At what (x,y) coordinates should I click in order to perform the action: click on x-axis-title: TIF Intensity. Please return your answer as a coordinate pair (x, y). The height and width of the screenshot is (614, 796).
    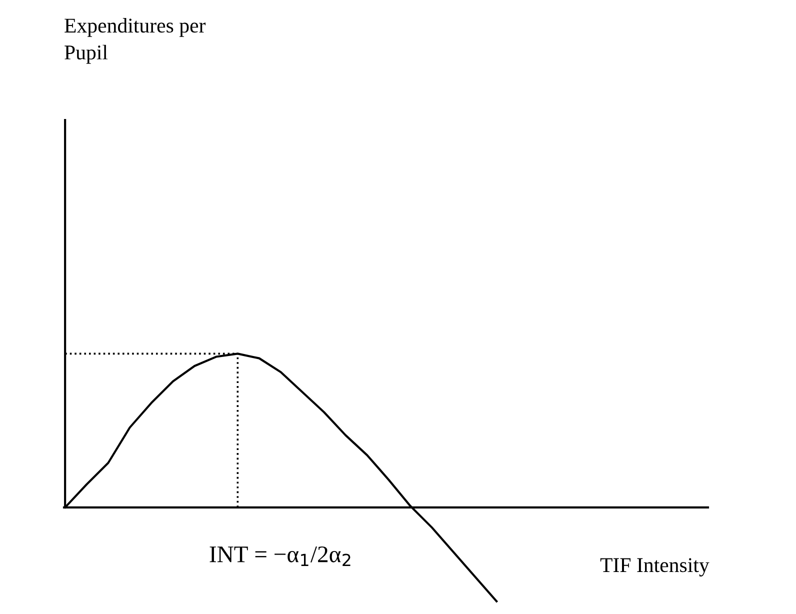
    Looking at the image, I should click on (655, 567).